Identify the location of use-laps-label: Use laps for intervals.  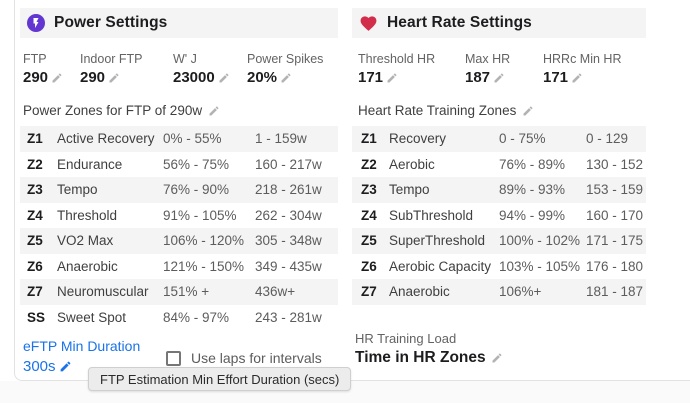
(256, 358).